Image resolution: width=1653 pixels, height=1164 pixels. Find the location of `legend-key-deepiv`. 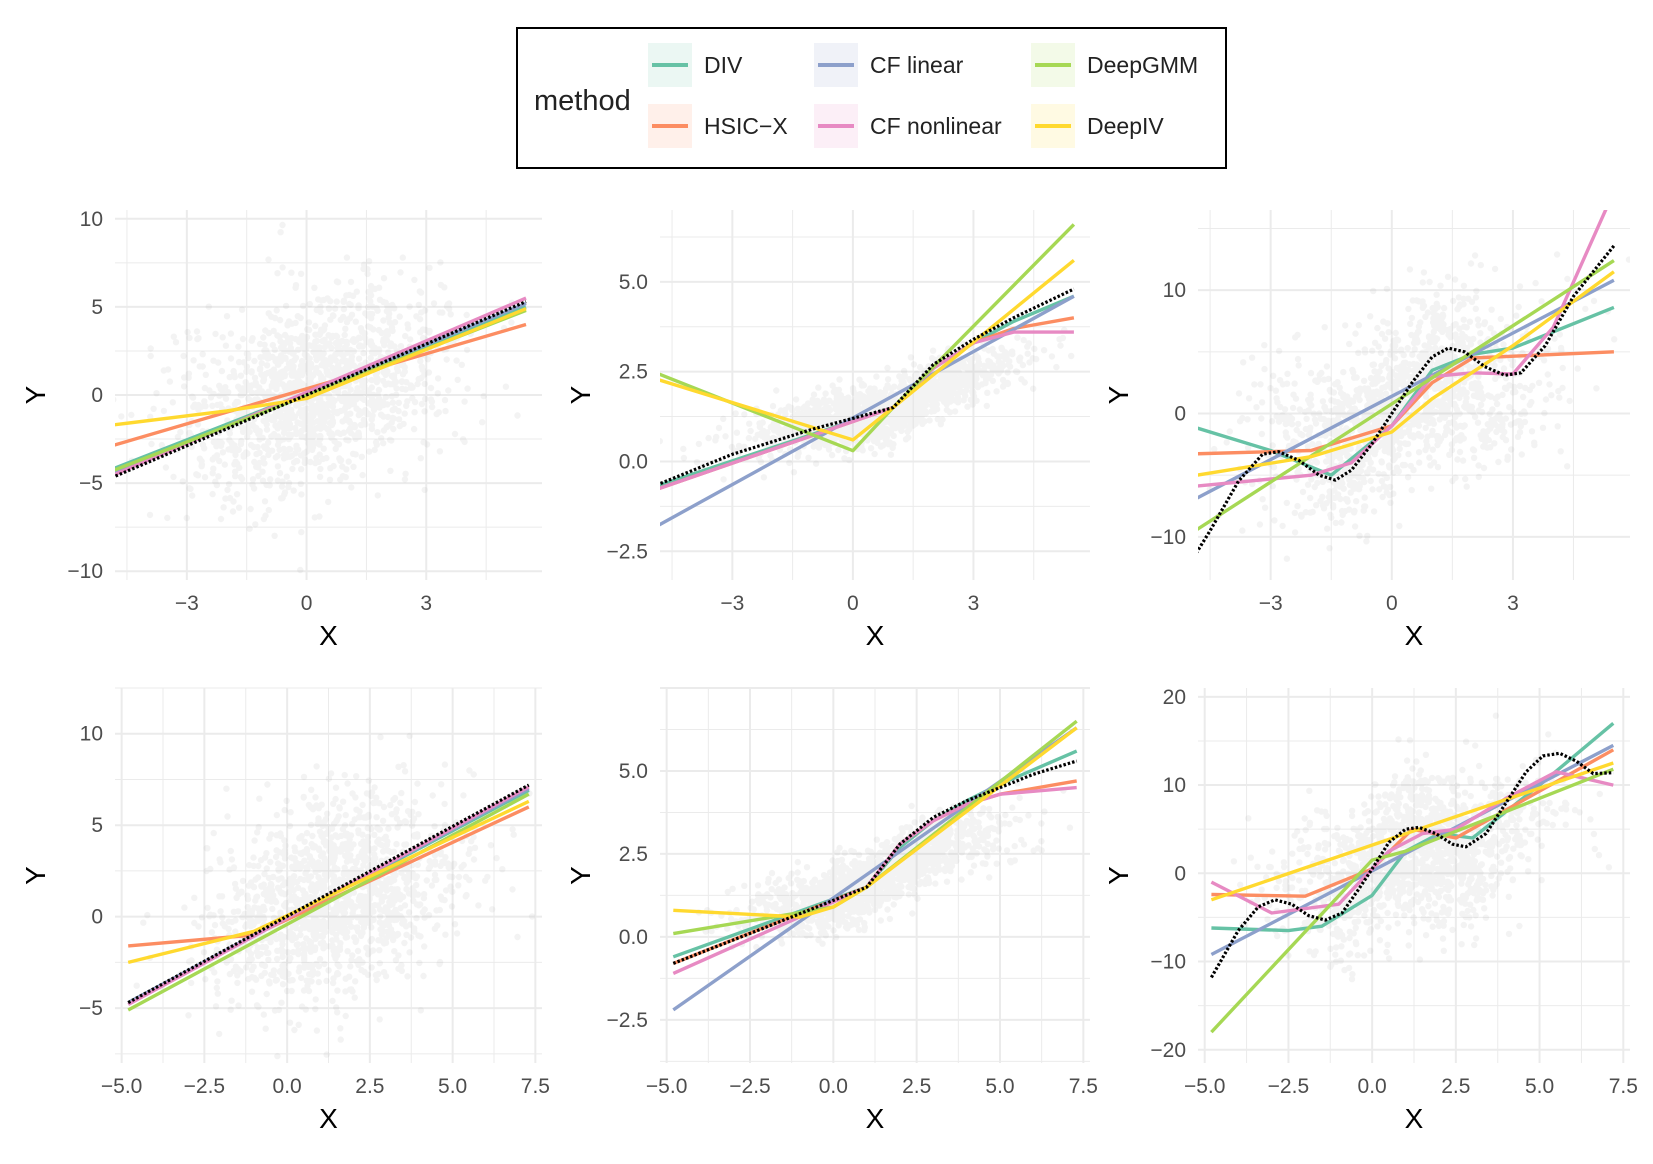

legend-key-deepiv is located at coordinates (1053, 126).